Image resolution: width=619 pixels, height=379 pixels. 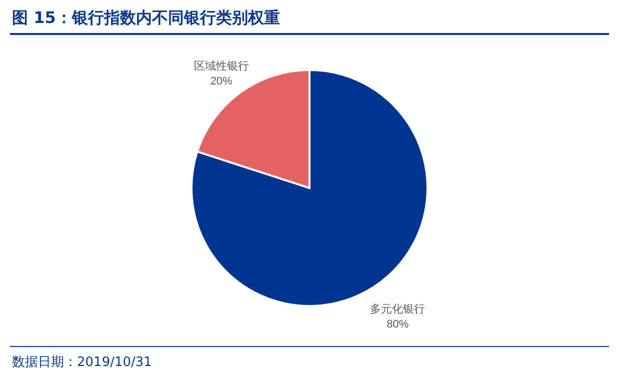 I want to click on slice-label: 多元化银行, so click(x=398, y=309).